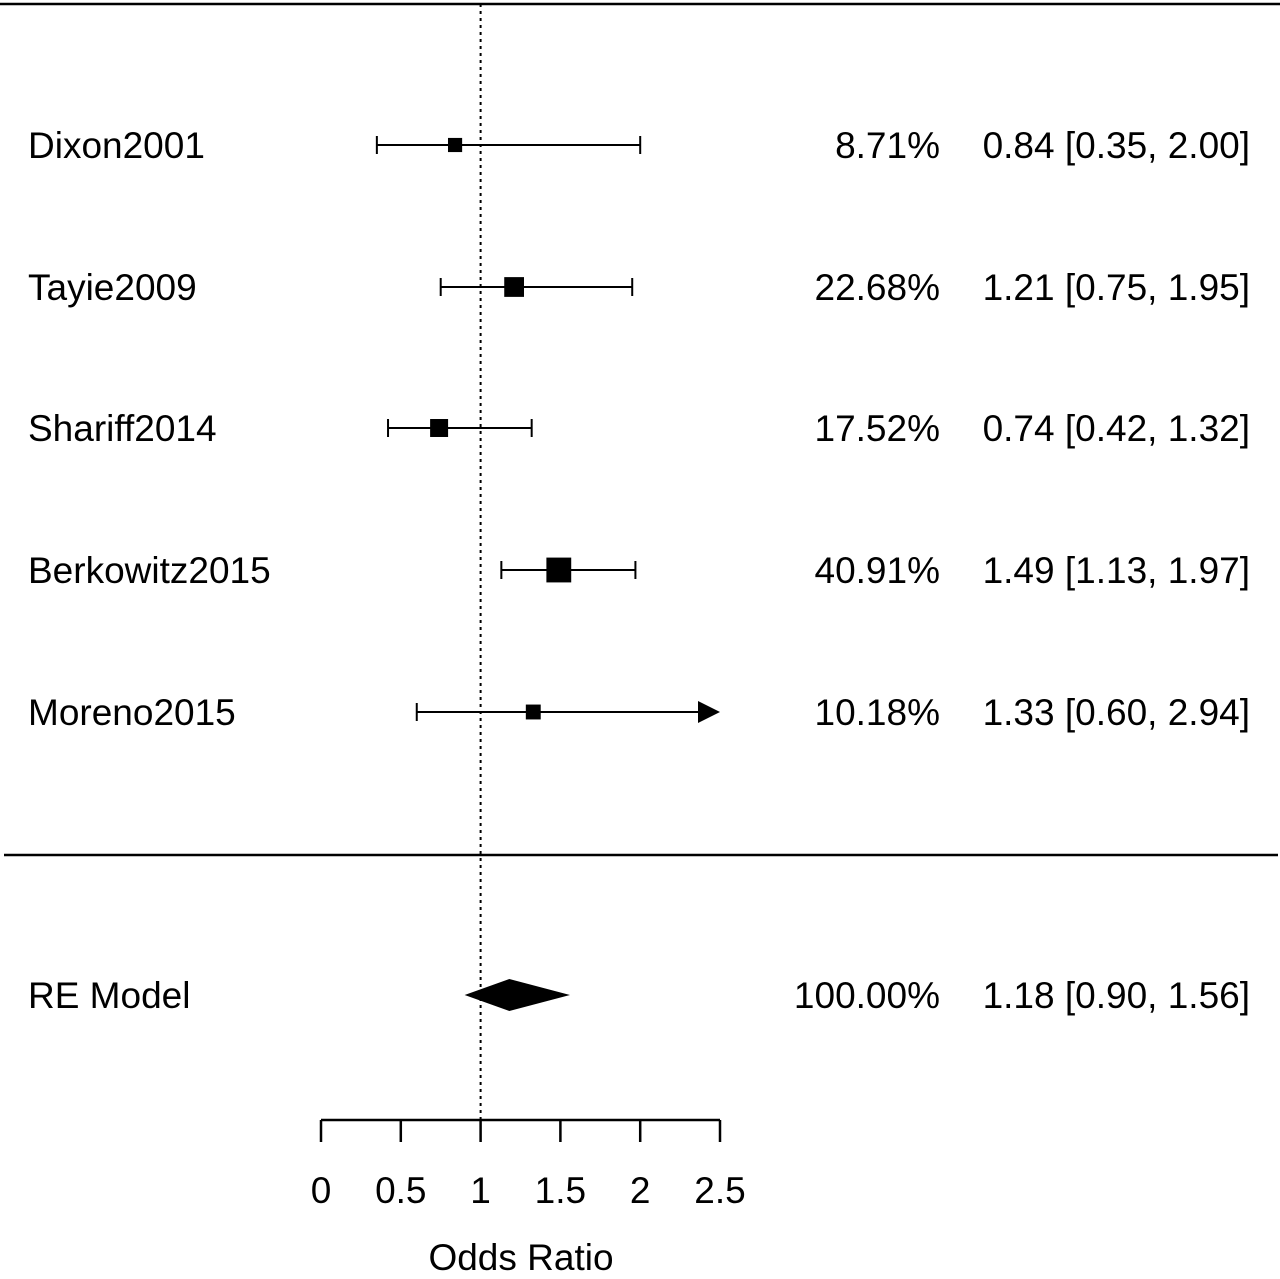 The image size is (1280, 1279). Describe the element at coordinates (1116, 287) in the screenshot. I see `ci-label: 1.21 [0.75, 1.95]` at that location.